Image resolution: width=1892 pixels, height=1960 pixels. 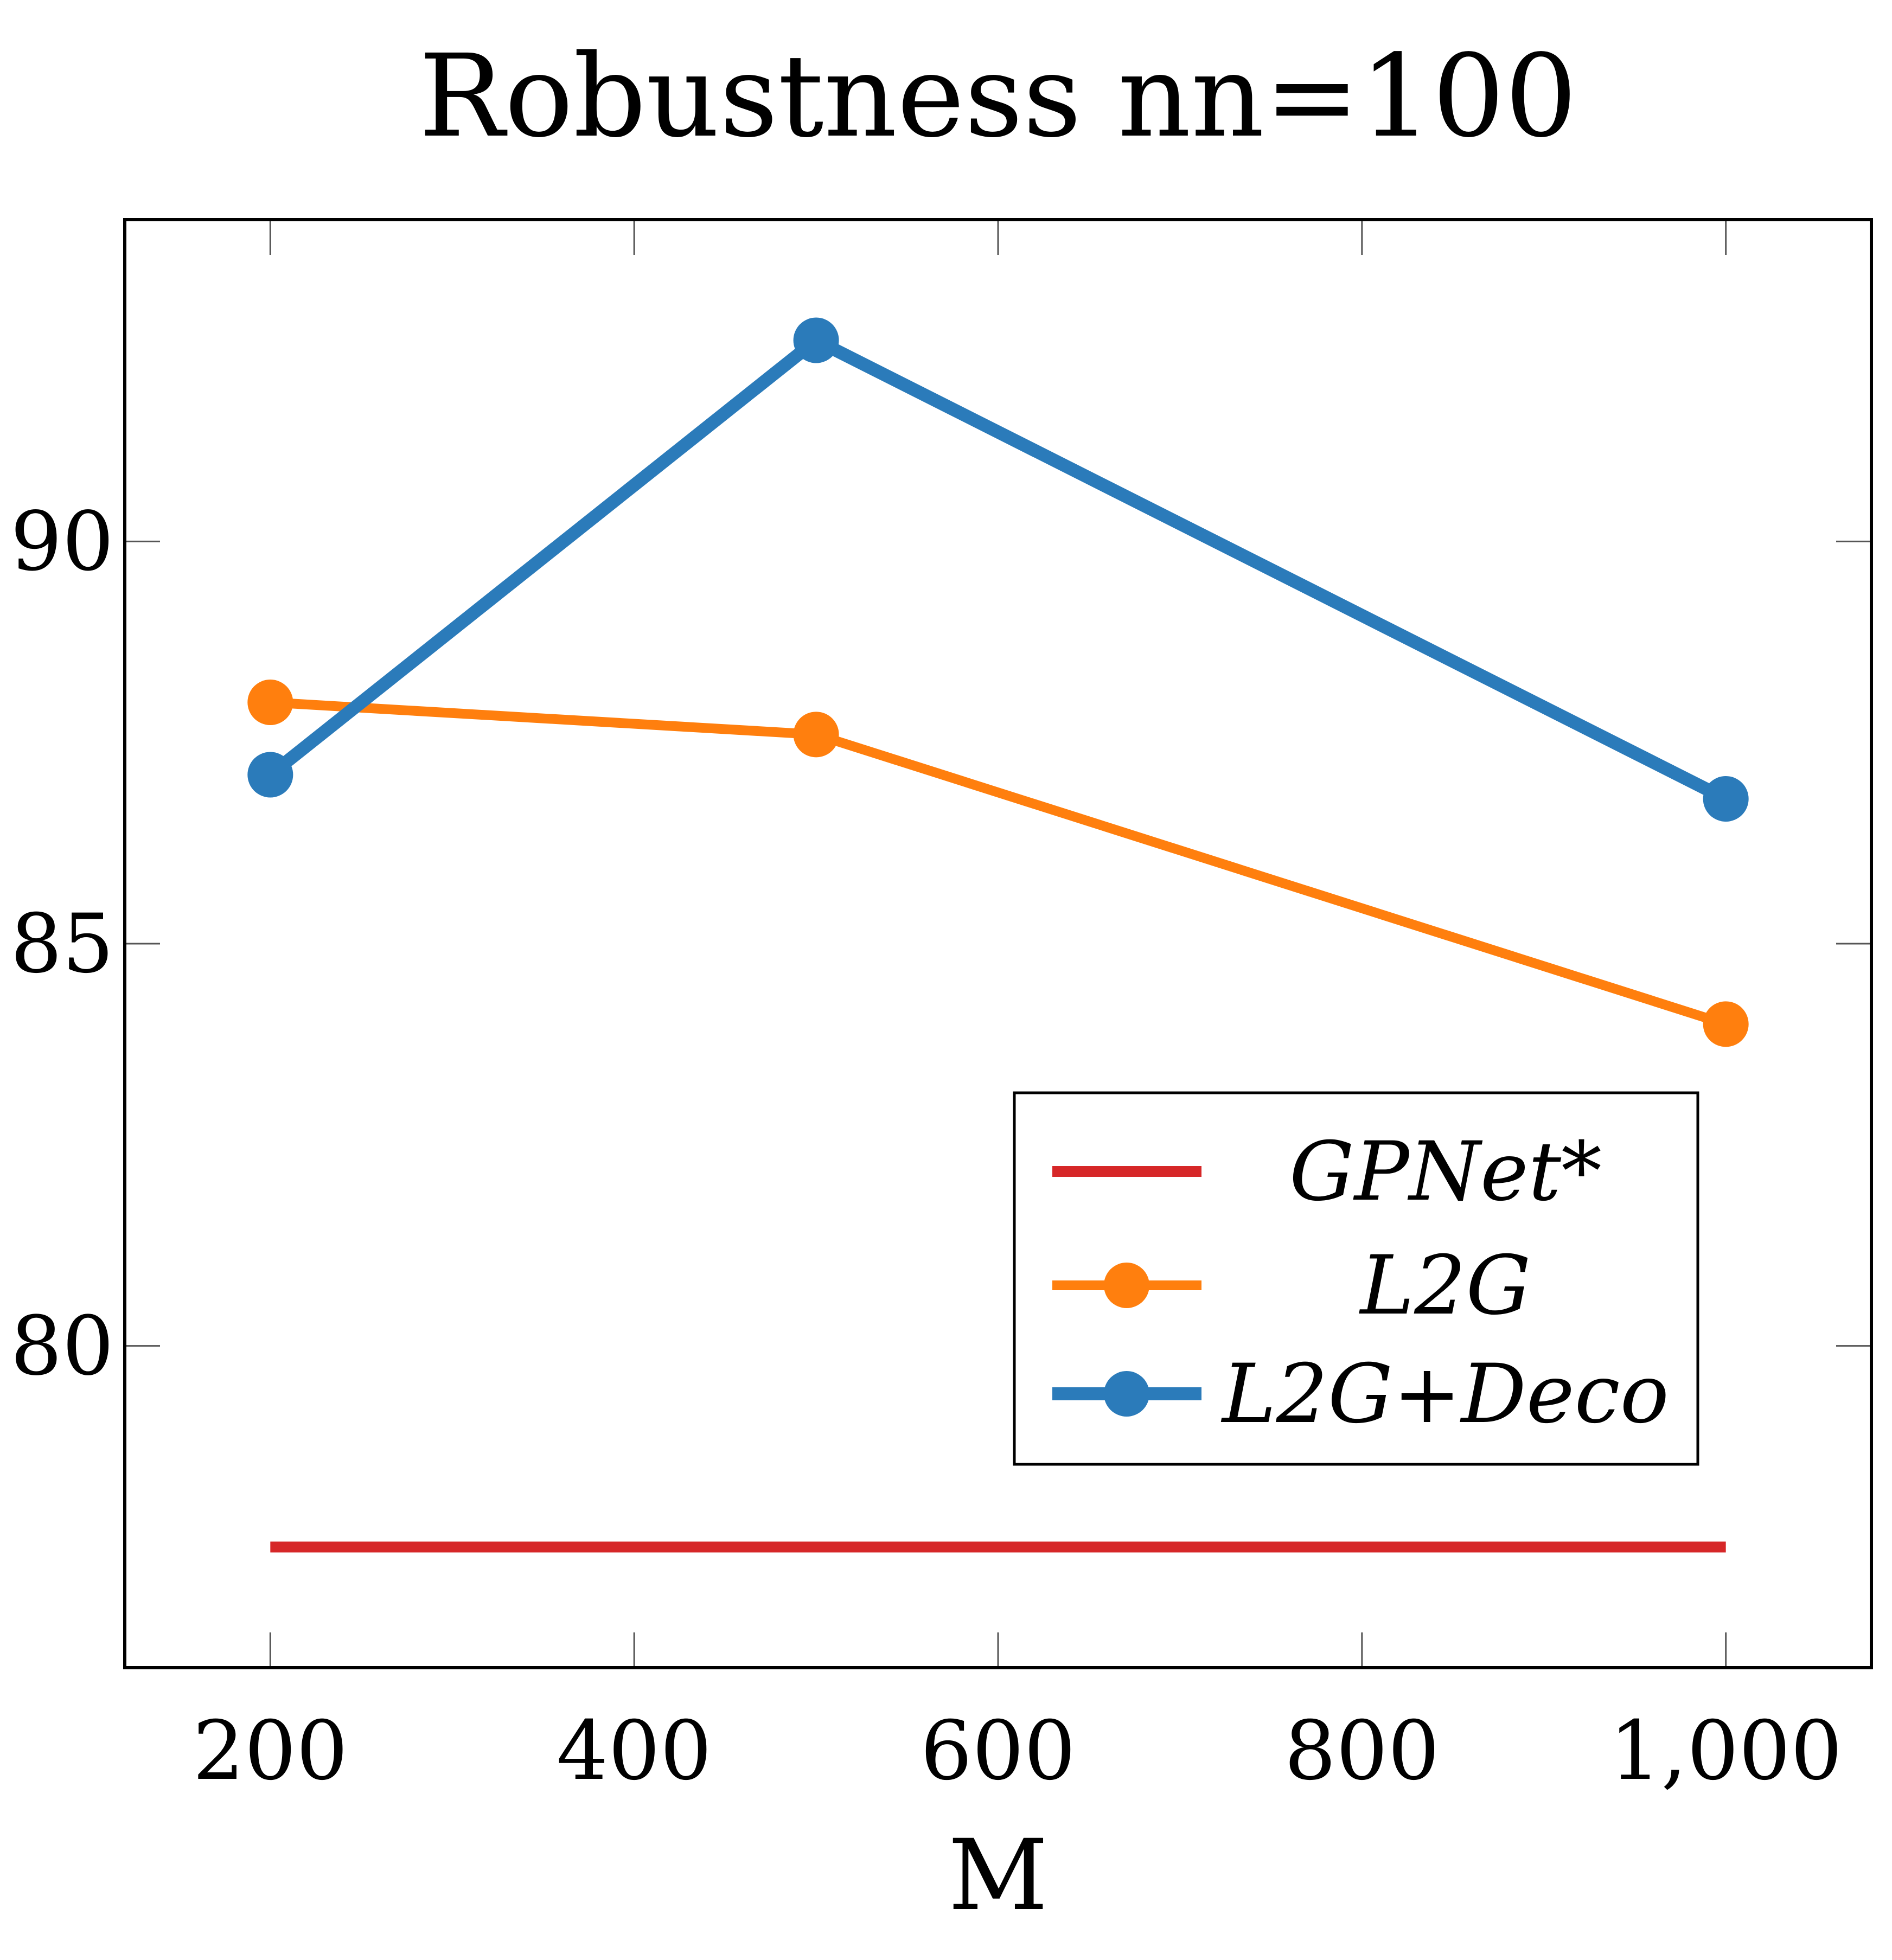 I want to click on y-tick-labels: 80 85 90, so click(x=62, y=944).